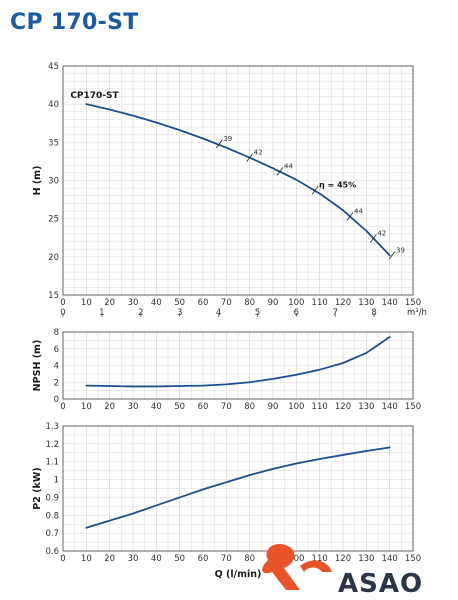 This screenshot has height=600, width=458. I want to click on y-tick-label: 4, so click(56, 367).